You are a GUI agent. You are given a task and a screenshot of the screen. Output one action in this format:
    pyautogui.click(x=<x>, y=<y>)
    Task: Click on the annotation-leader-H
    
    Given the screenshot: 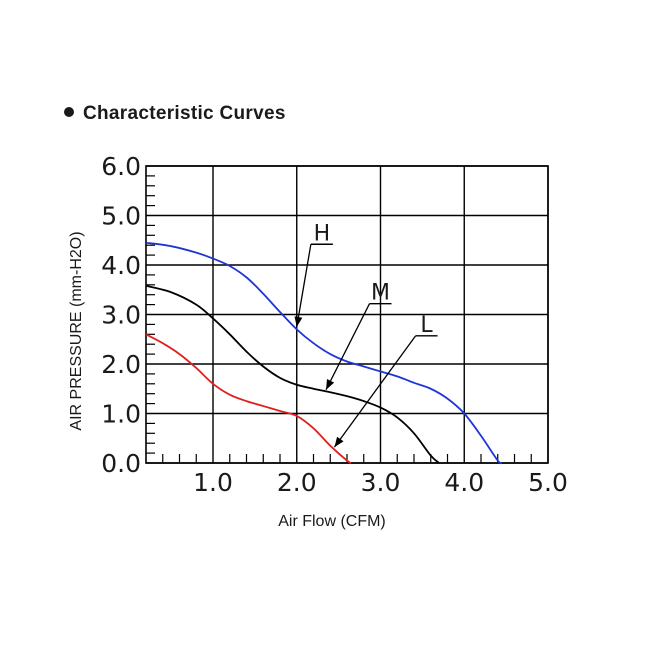 What is the action you would take?
    pyautogui.click(x=304, y=285)
    